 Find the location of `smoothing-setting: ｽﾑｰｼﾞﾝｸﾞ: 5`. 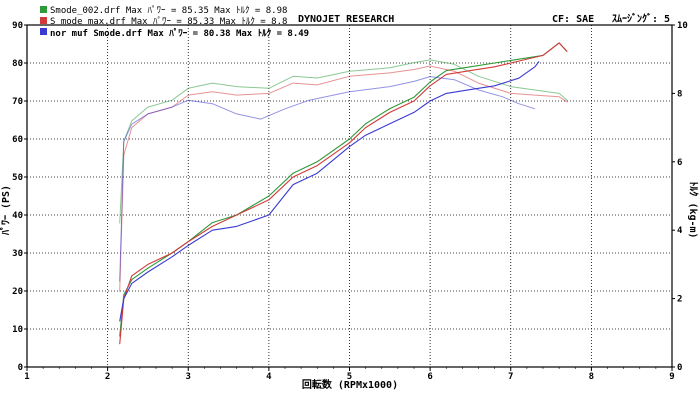

smoothing-setting: ｽﾑｰｼﾞﾝｸﾞ: 5 is located at coordinates (641, 18).